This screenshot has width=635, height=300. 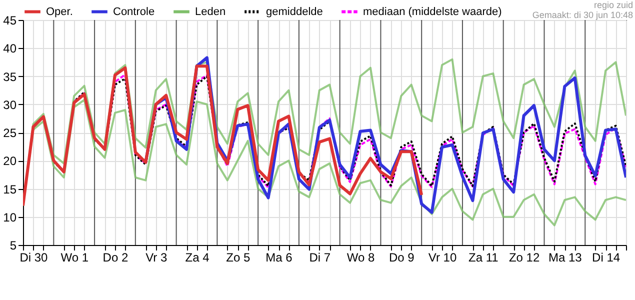 I want to click on x-tick-label: Di 7, so click(x=320, y=257).